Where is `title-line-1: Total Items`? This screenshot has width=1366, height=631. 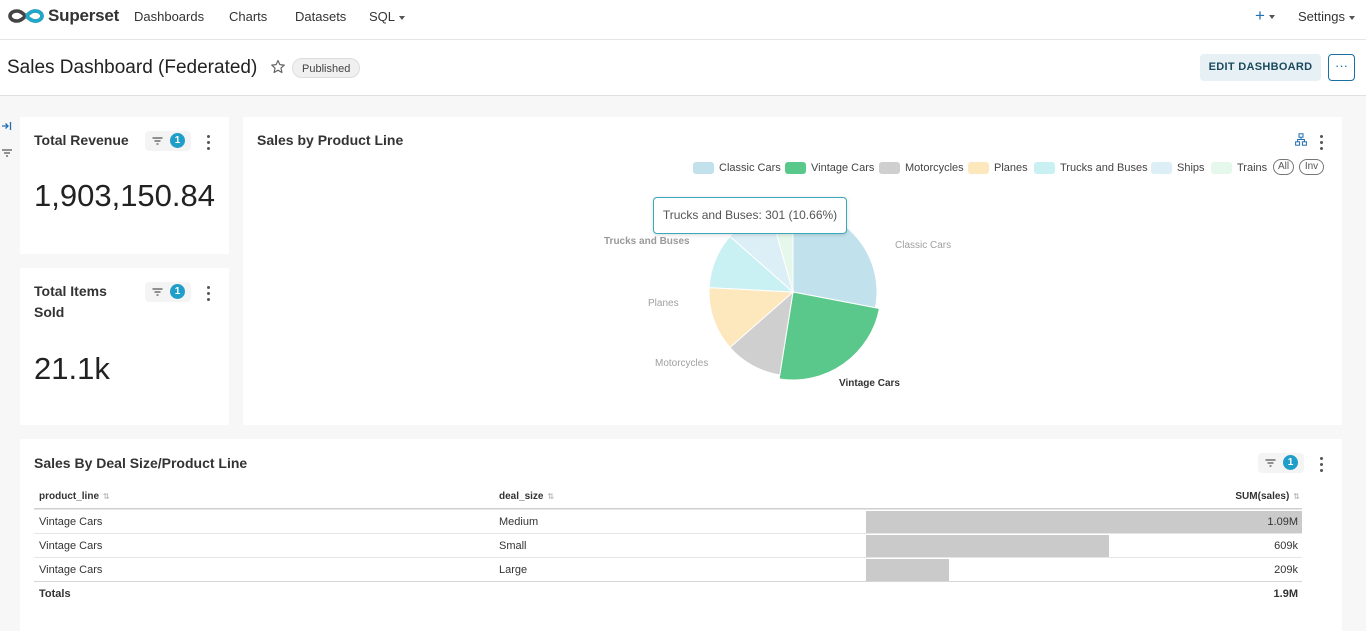 title-line-1: Total Items is located at coordinates (70, 291).